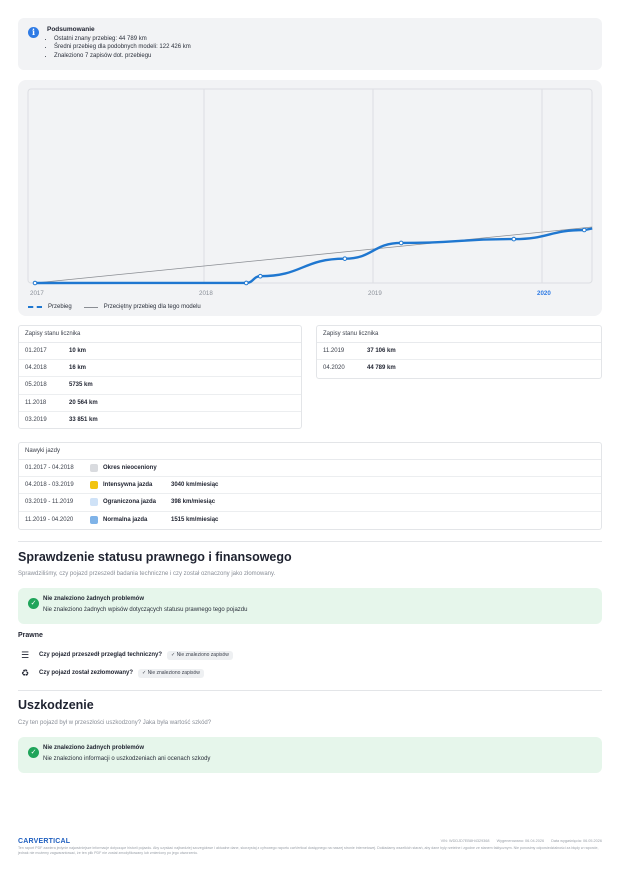 Image resolution: width=620 pixels, height=876 pixels. What do you see at coordinates (44, 841) in the screenshot?
I see `carvertical-logo: CARVERTICAL` at bounding box center [44, 841].